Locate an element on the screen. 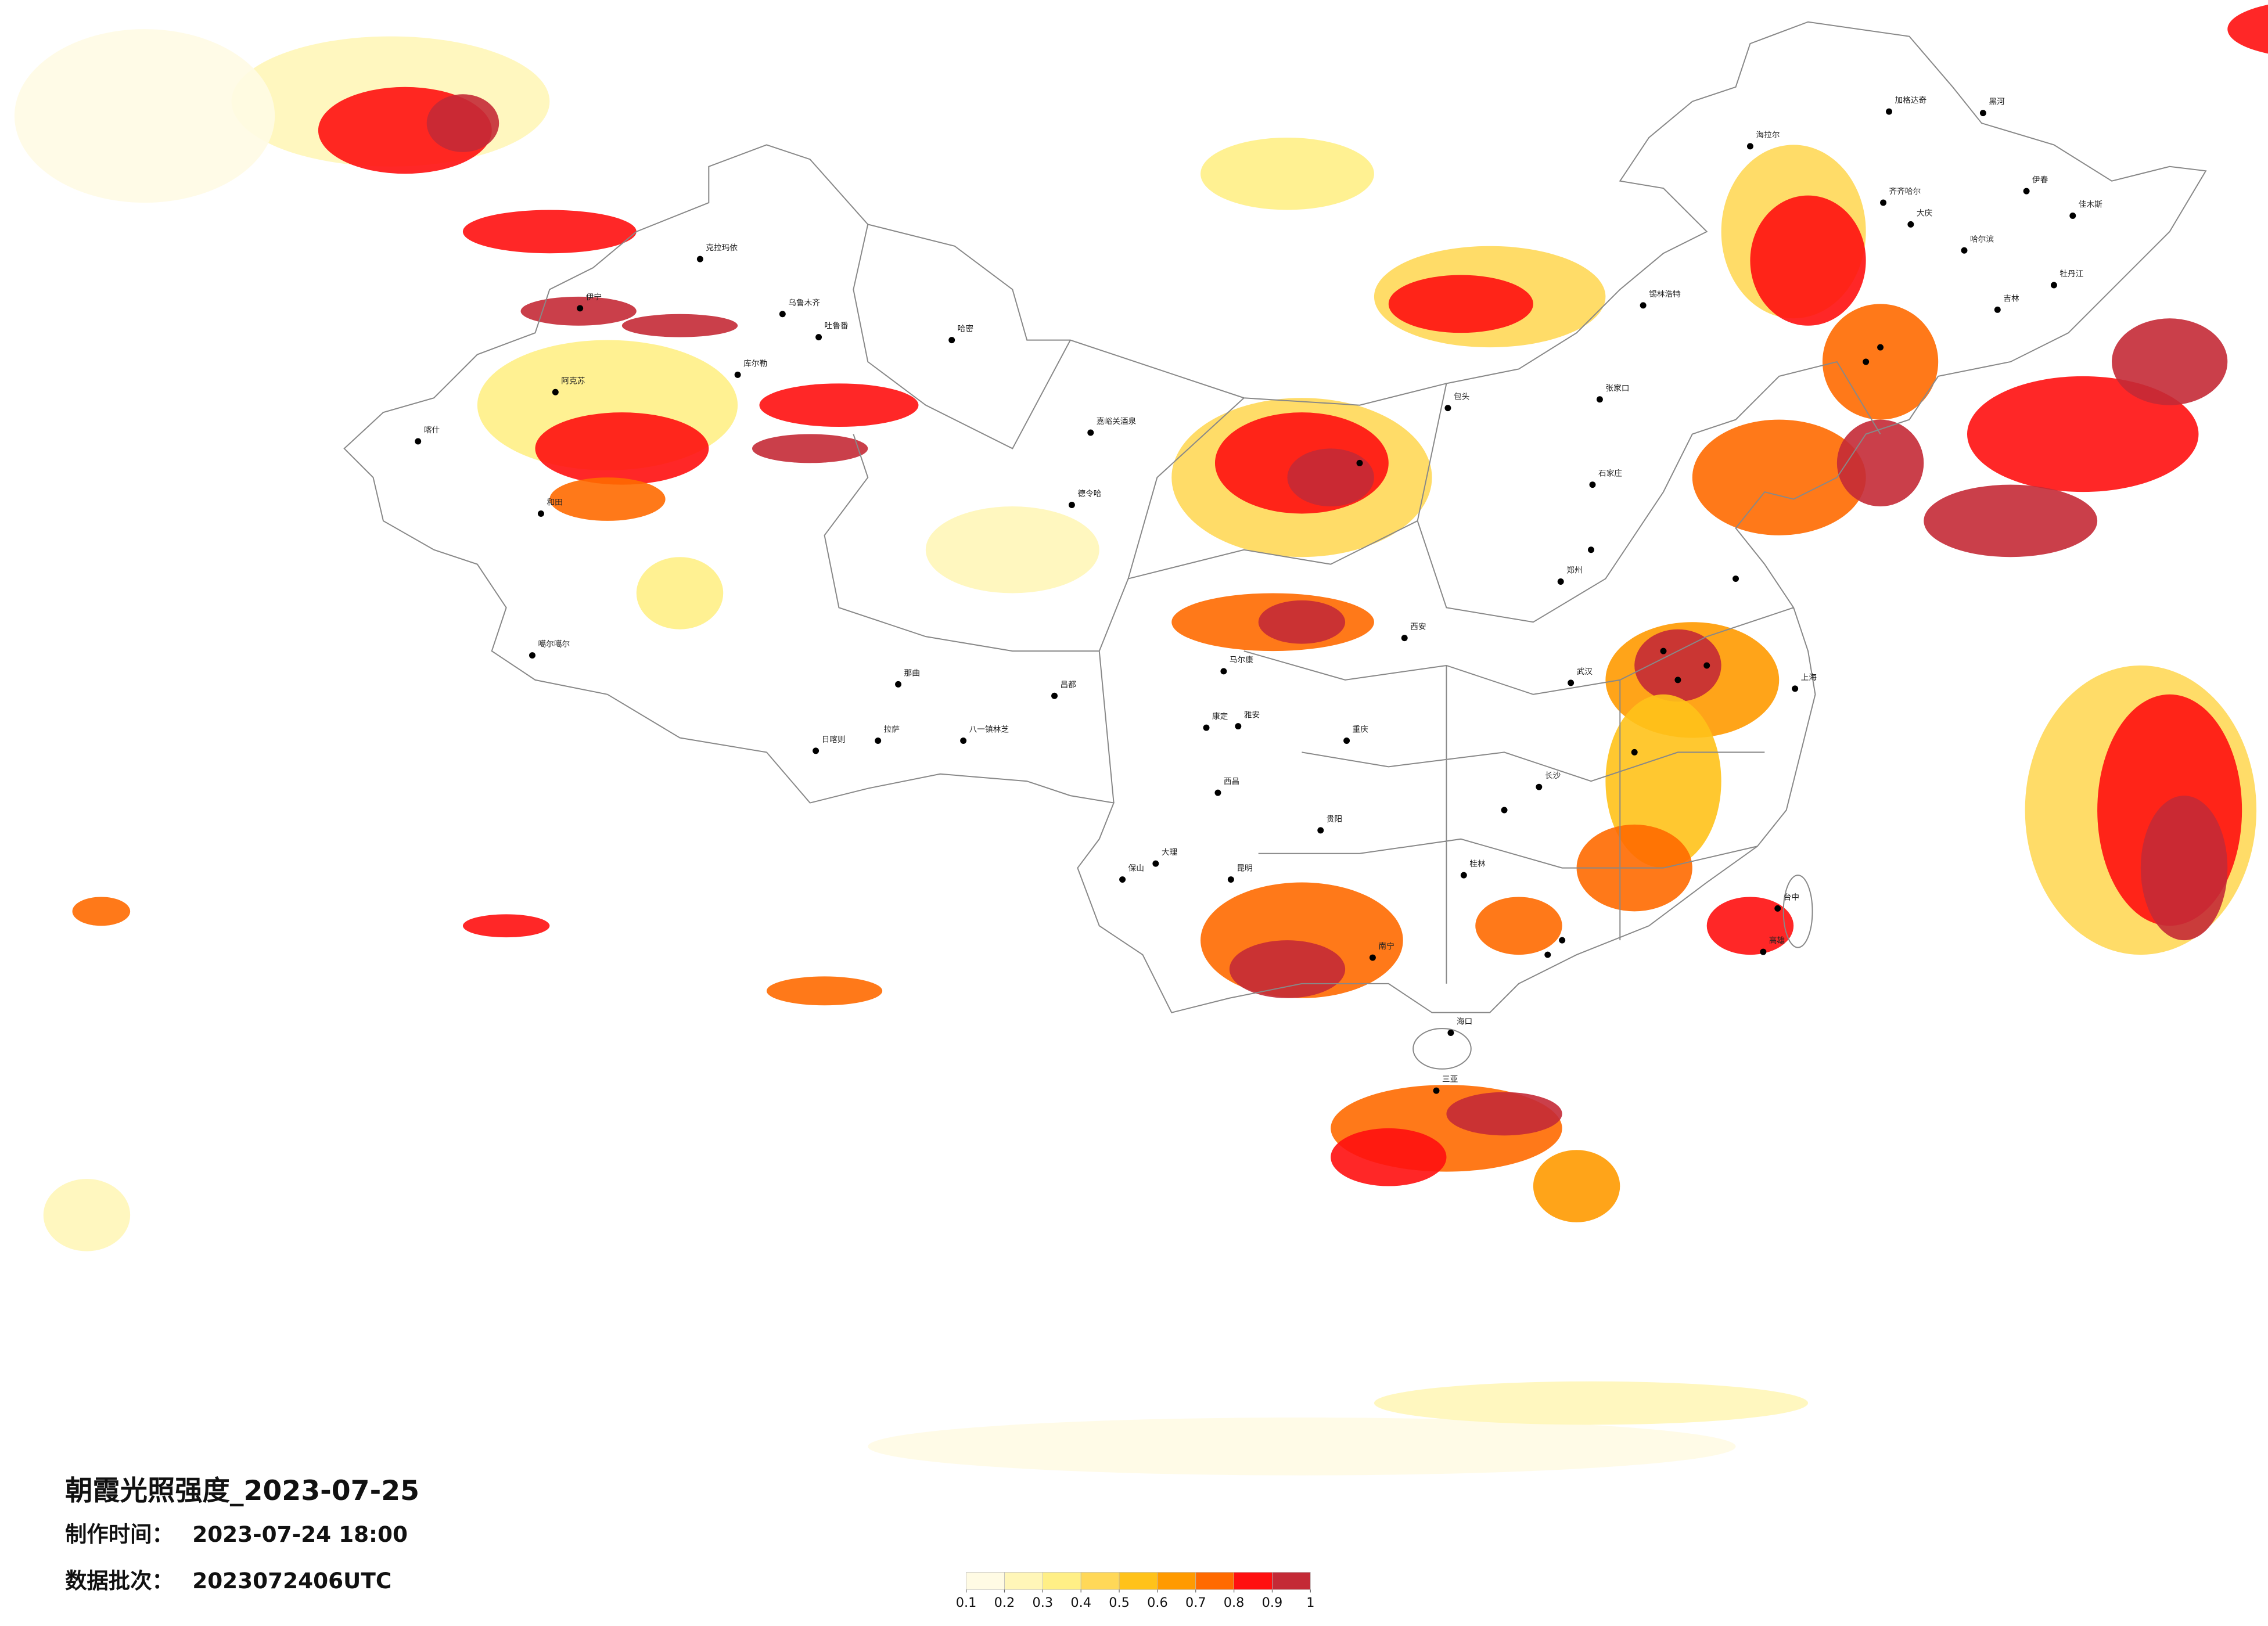  city-label: 那曲 is located at coordinates (912, 673).